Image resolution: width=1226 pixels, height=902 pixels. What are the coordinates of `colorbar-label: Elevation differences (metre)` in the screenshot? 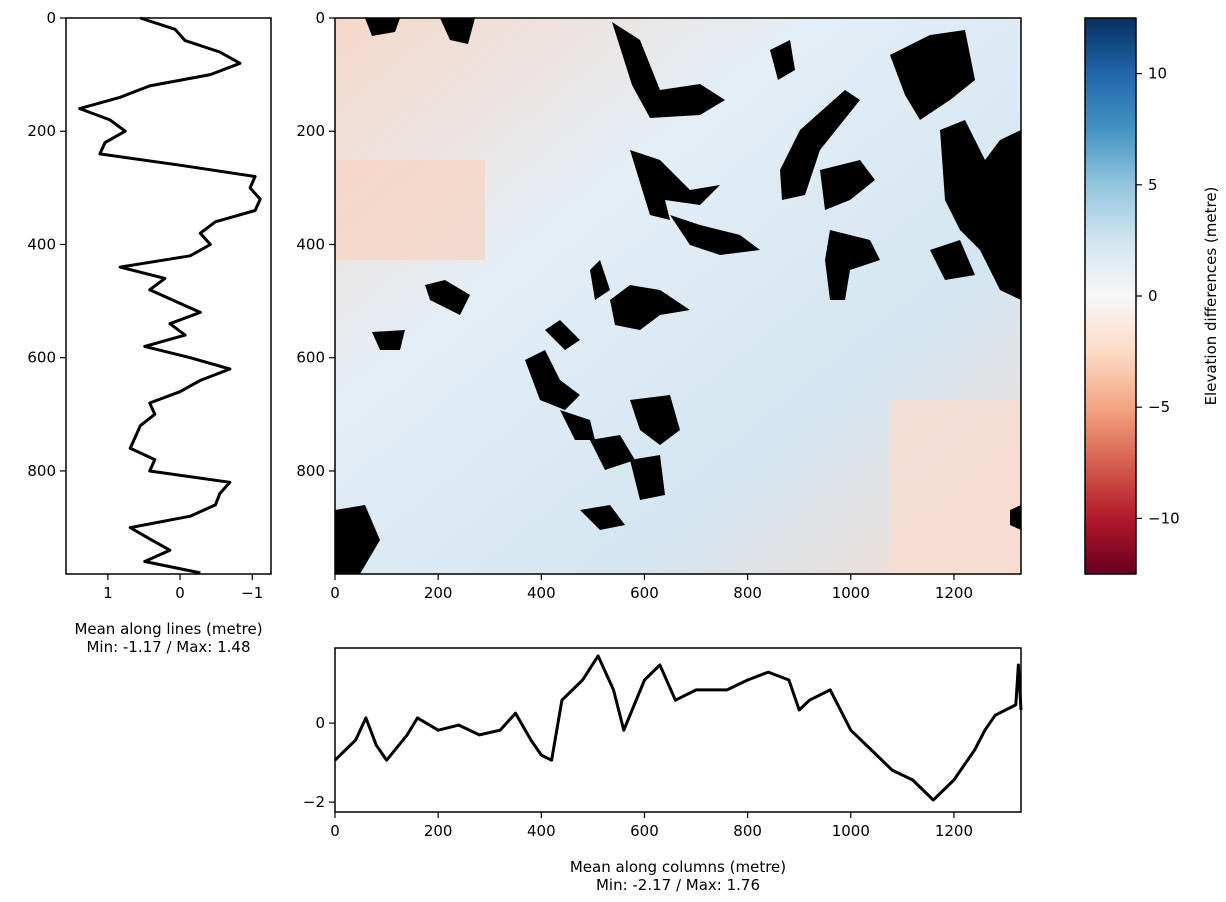 It's located at (1211, 296).